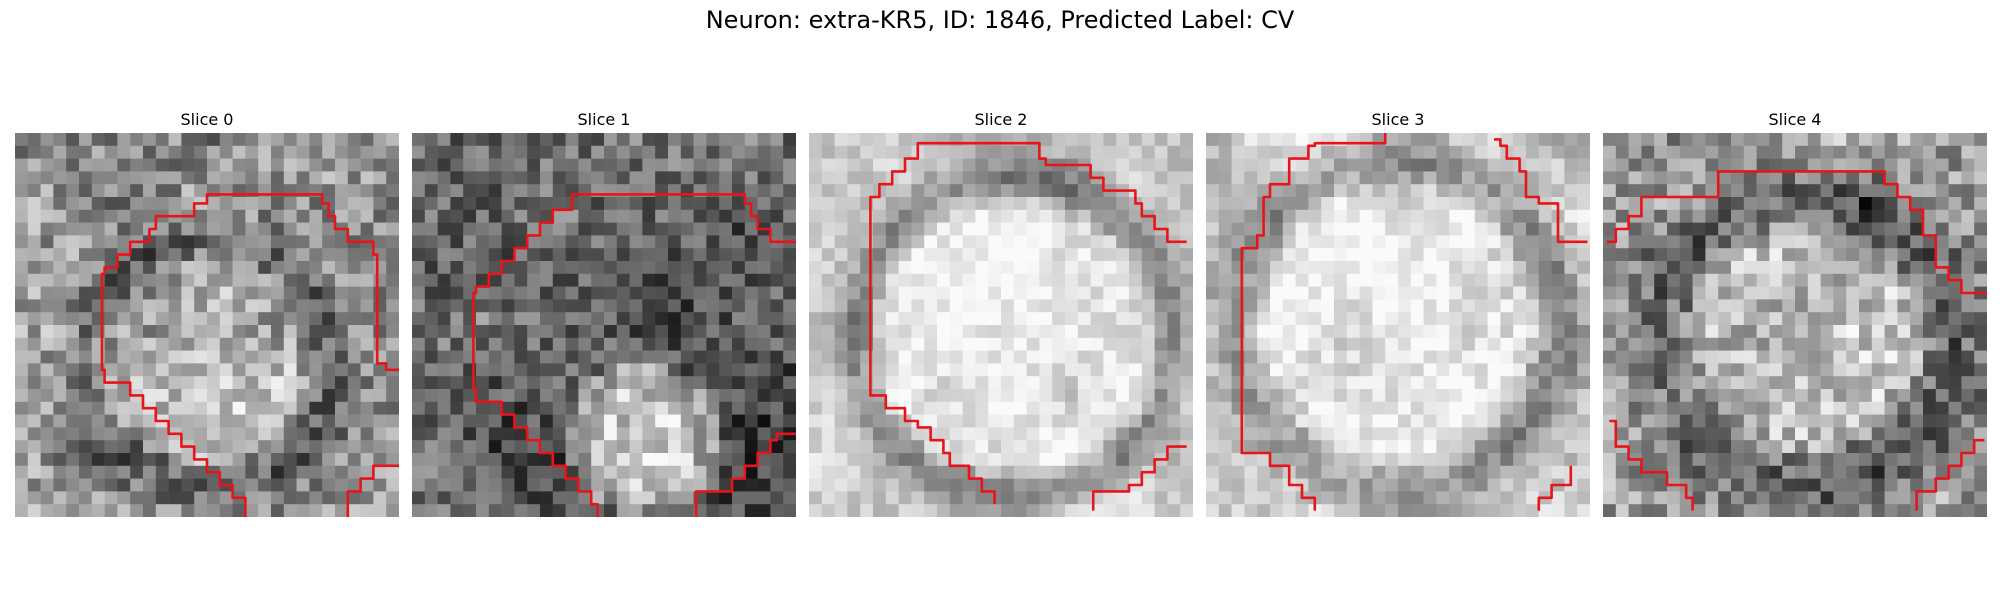 Image resolution: width=2000 pixels, height=600 pixels. What do you see at coordinates (604, 119) in the screenshot?
I see `slice-title: Slice 1` at bounding box center [604, 119].